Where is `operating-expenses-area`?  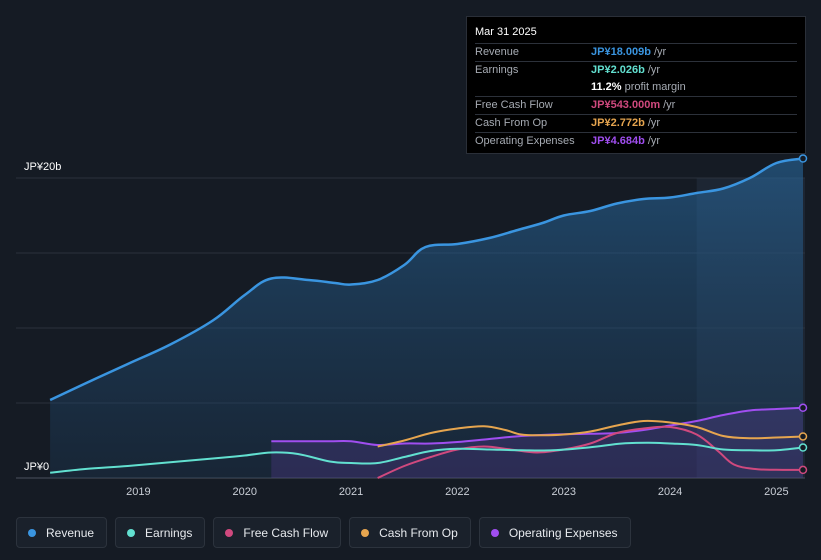
operating-expenses-area is located at coordinates (537, 442).